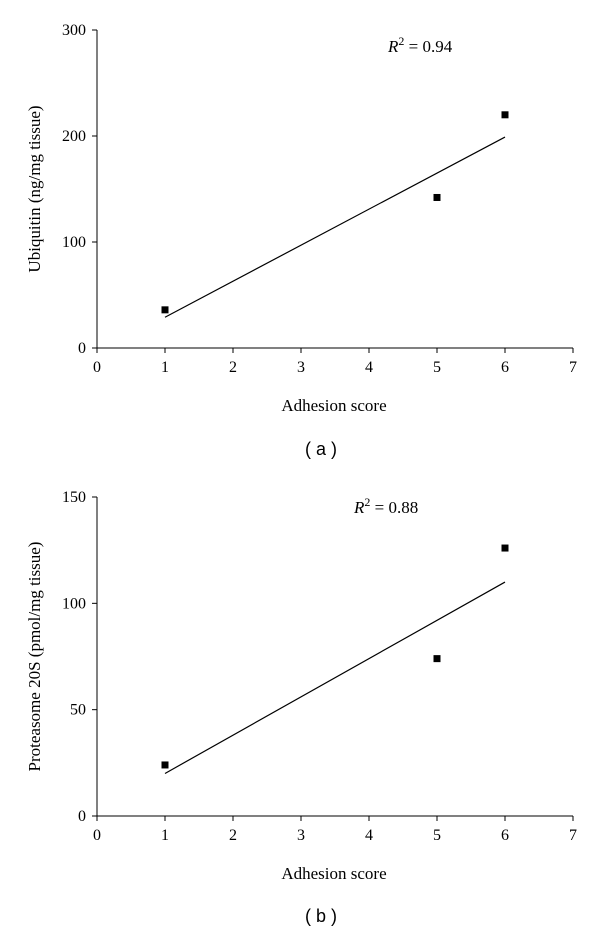 The width and height of the screenshot is (600, 935). What do you see at coordinates (165, 835) in the screenshot?
I see `chart1-x-tick-label: 1` at bounding box center [165, 835].